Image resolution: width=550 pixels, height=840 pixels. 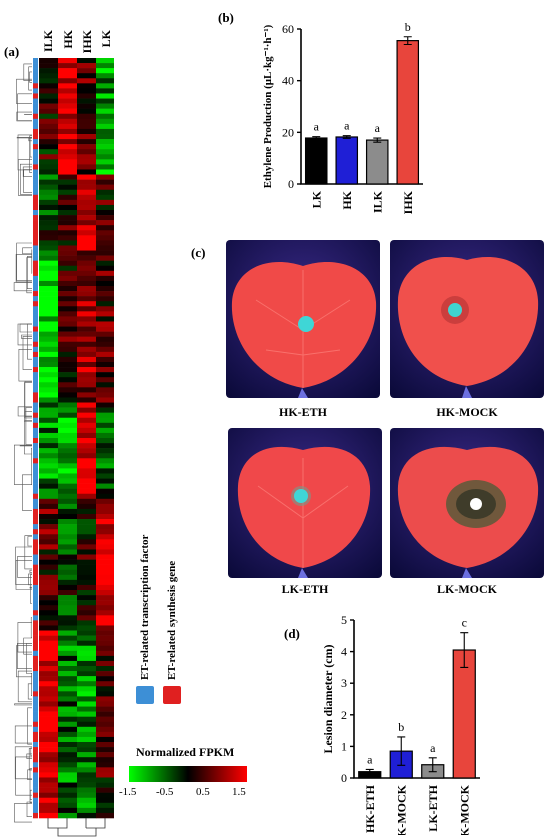 I want to click on y-tick-label: 1, so click(x=344, y=746).